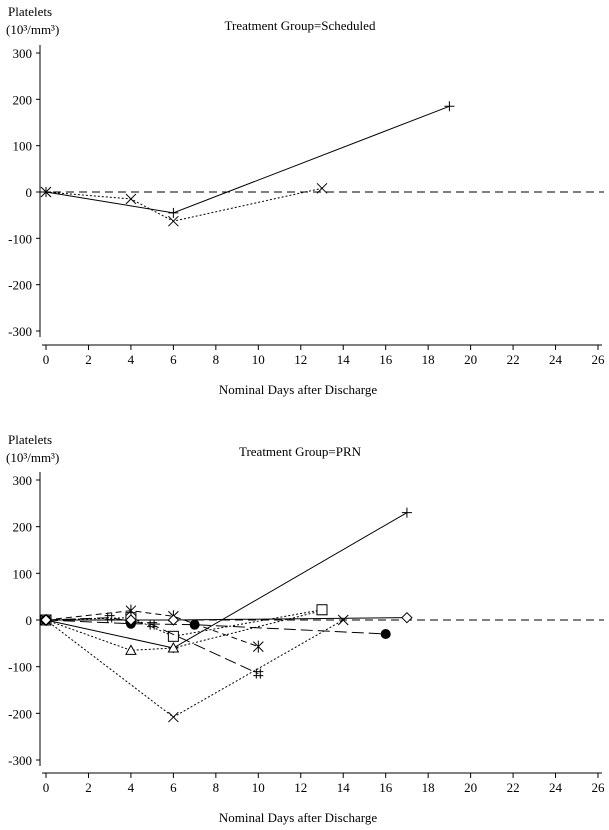  What do you see at coordinates (215, 627) in the screenshot?
I see `series-line-filled-circle` at bounding box center [215, 627].